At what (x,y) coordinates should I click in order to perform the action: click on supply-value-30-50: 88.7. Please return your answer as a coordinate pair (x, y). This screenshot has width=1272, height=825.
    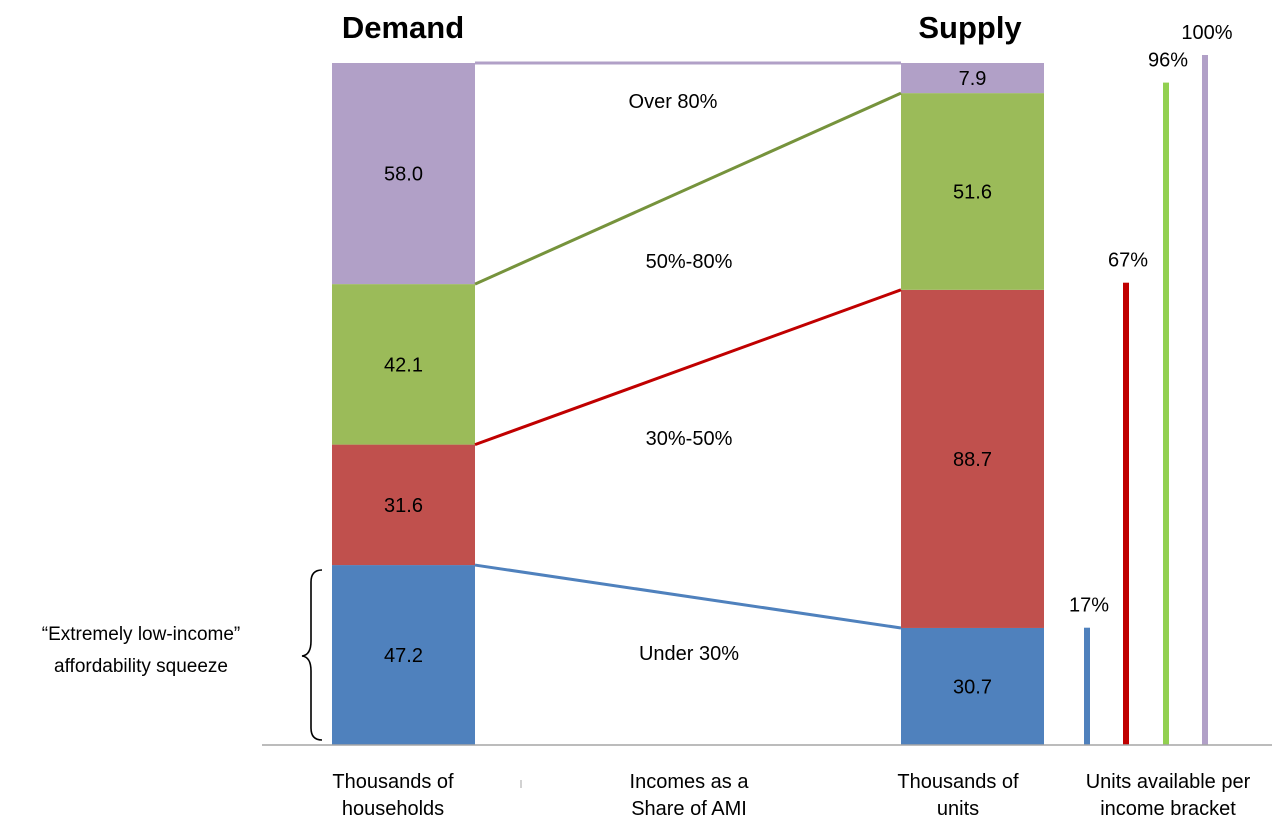
    Looking at the image, I should click on (972, 460).